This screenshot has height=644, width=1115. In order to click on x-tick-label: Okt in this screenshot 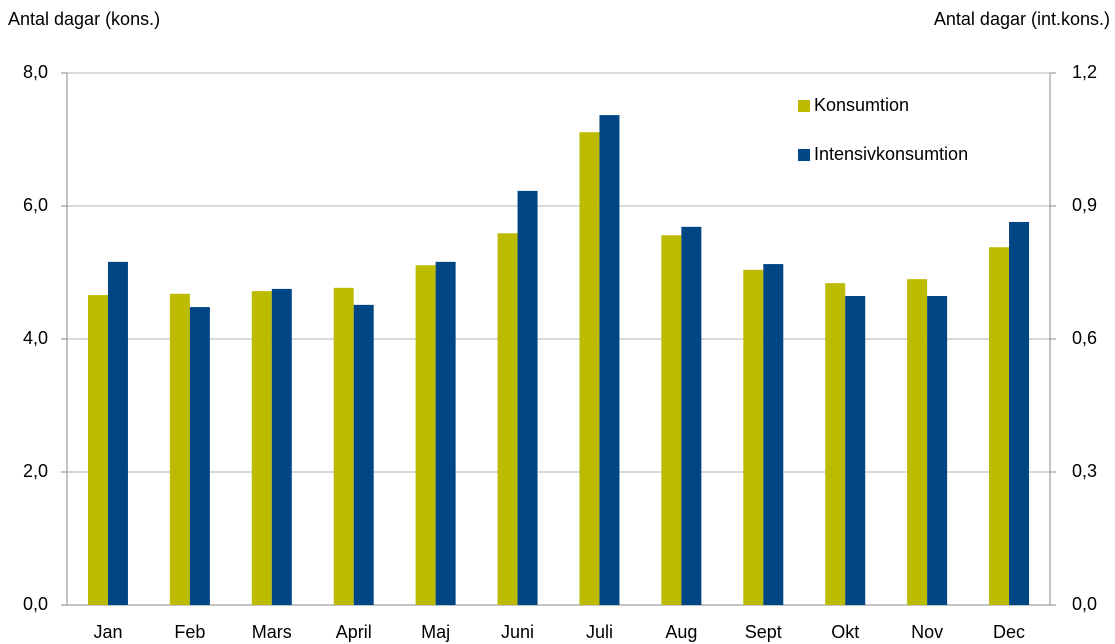, I will do `click(845, 632)`.